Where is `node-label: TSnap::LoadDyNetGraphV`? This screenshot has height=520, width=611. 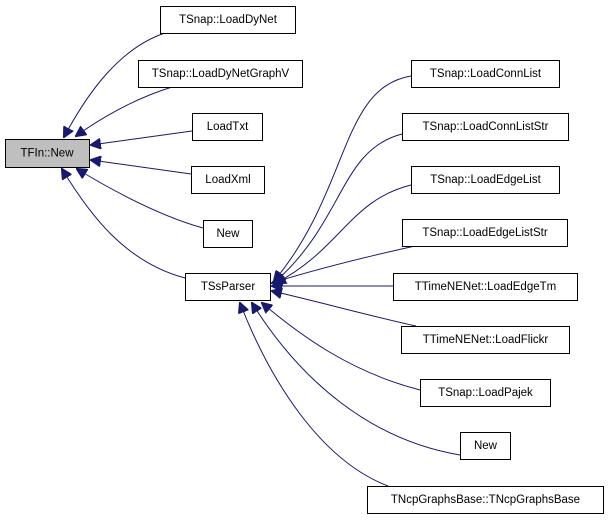
node-label: TSnap::LoadDyNetGraphV is located at coordinates (221, 74).